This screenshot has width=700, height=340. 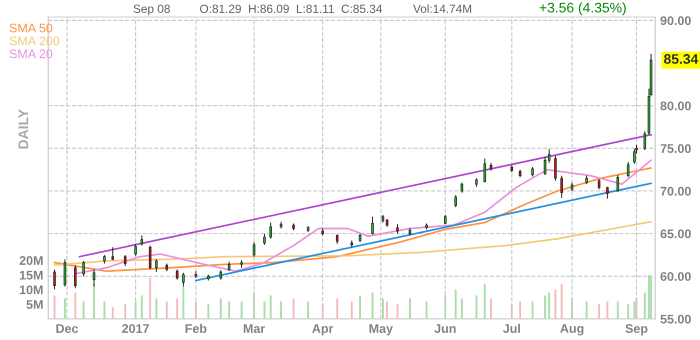 What do you see at coordinates (675, 148) in the screenshot?
I see `y-tick-label: 75.00` at bounding box center [675, 148].